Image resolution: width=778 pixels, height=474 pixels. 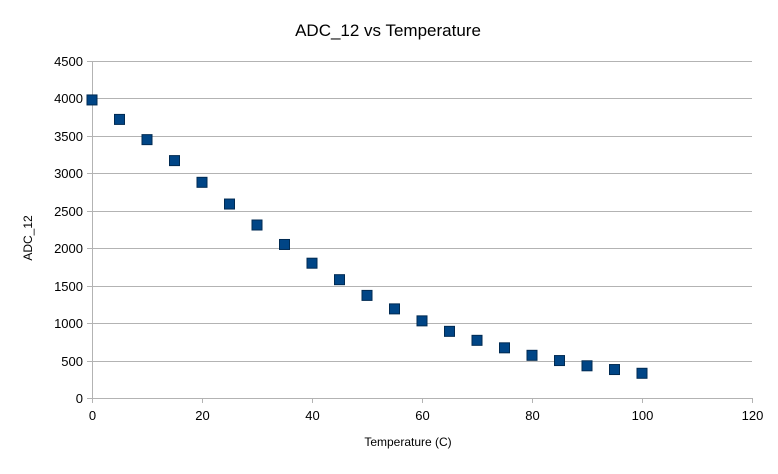 I want to click on y-tick-label: 2000, so click(x=68, y=248).